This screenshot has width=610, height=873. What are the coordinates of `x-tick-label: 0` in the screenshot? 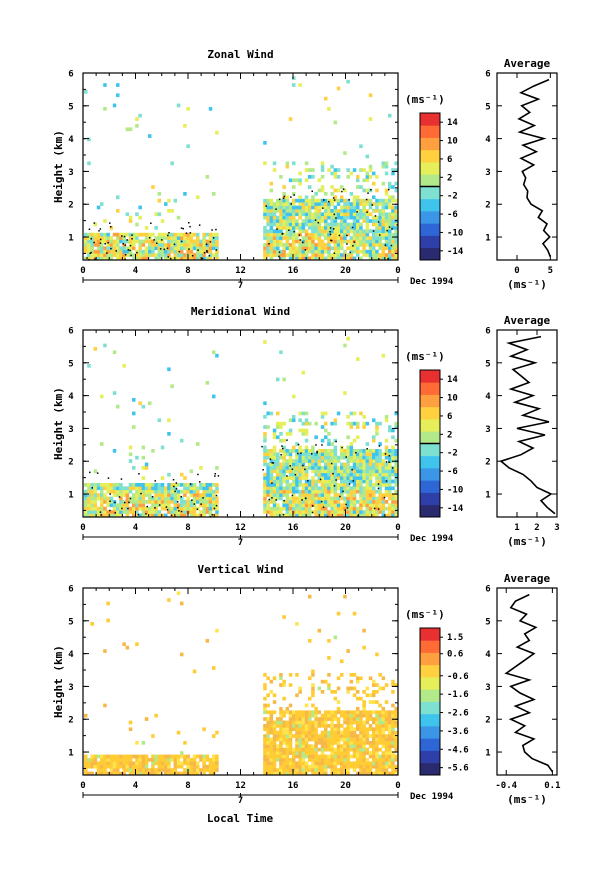 It's located at (397, 786).